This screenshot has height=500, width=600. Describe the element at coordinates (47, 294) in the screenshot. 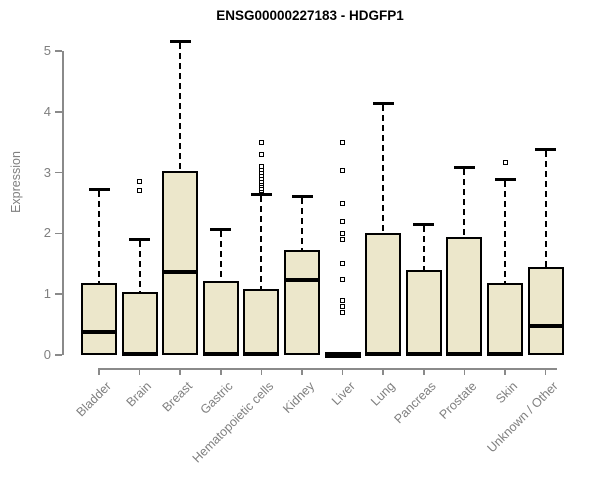

I see `y-tick-label: 1` at that location.